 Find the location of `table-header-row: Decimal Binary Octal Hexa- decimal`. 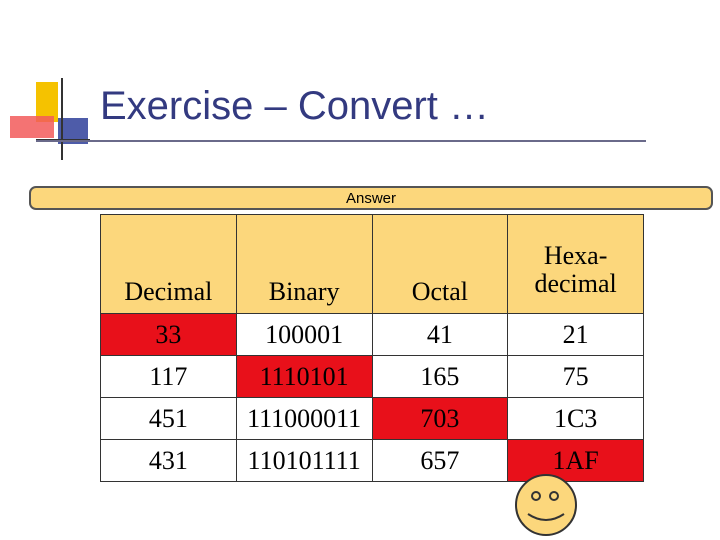

table-header-row: Decimal Binary Octal Hexa- decimal is located at coordinates (372, 264).